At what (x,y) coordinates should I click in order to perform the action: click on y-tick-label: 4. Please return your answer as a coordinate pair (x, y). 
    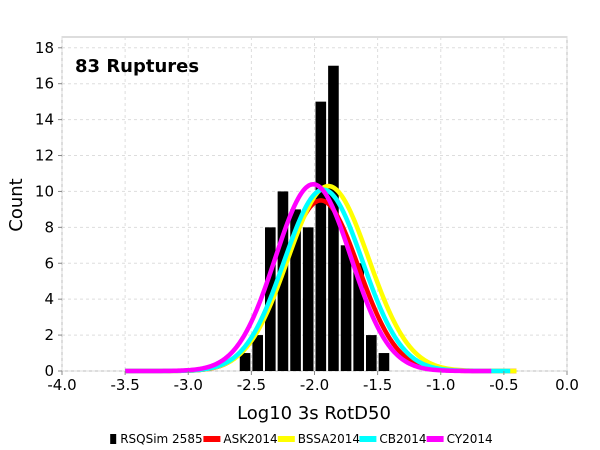
    Looking at the image, I should click on (49, 299).